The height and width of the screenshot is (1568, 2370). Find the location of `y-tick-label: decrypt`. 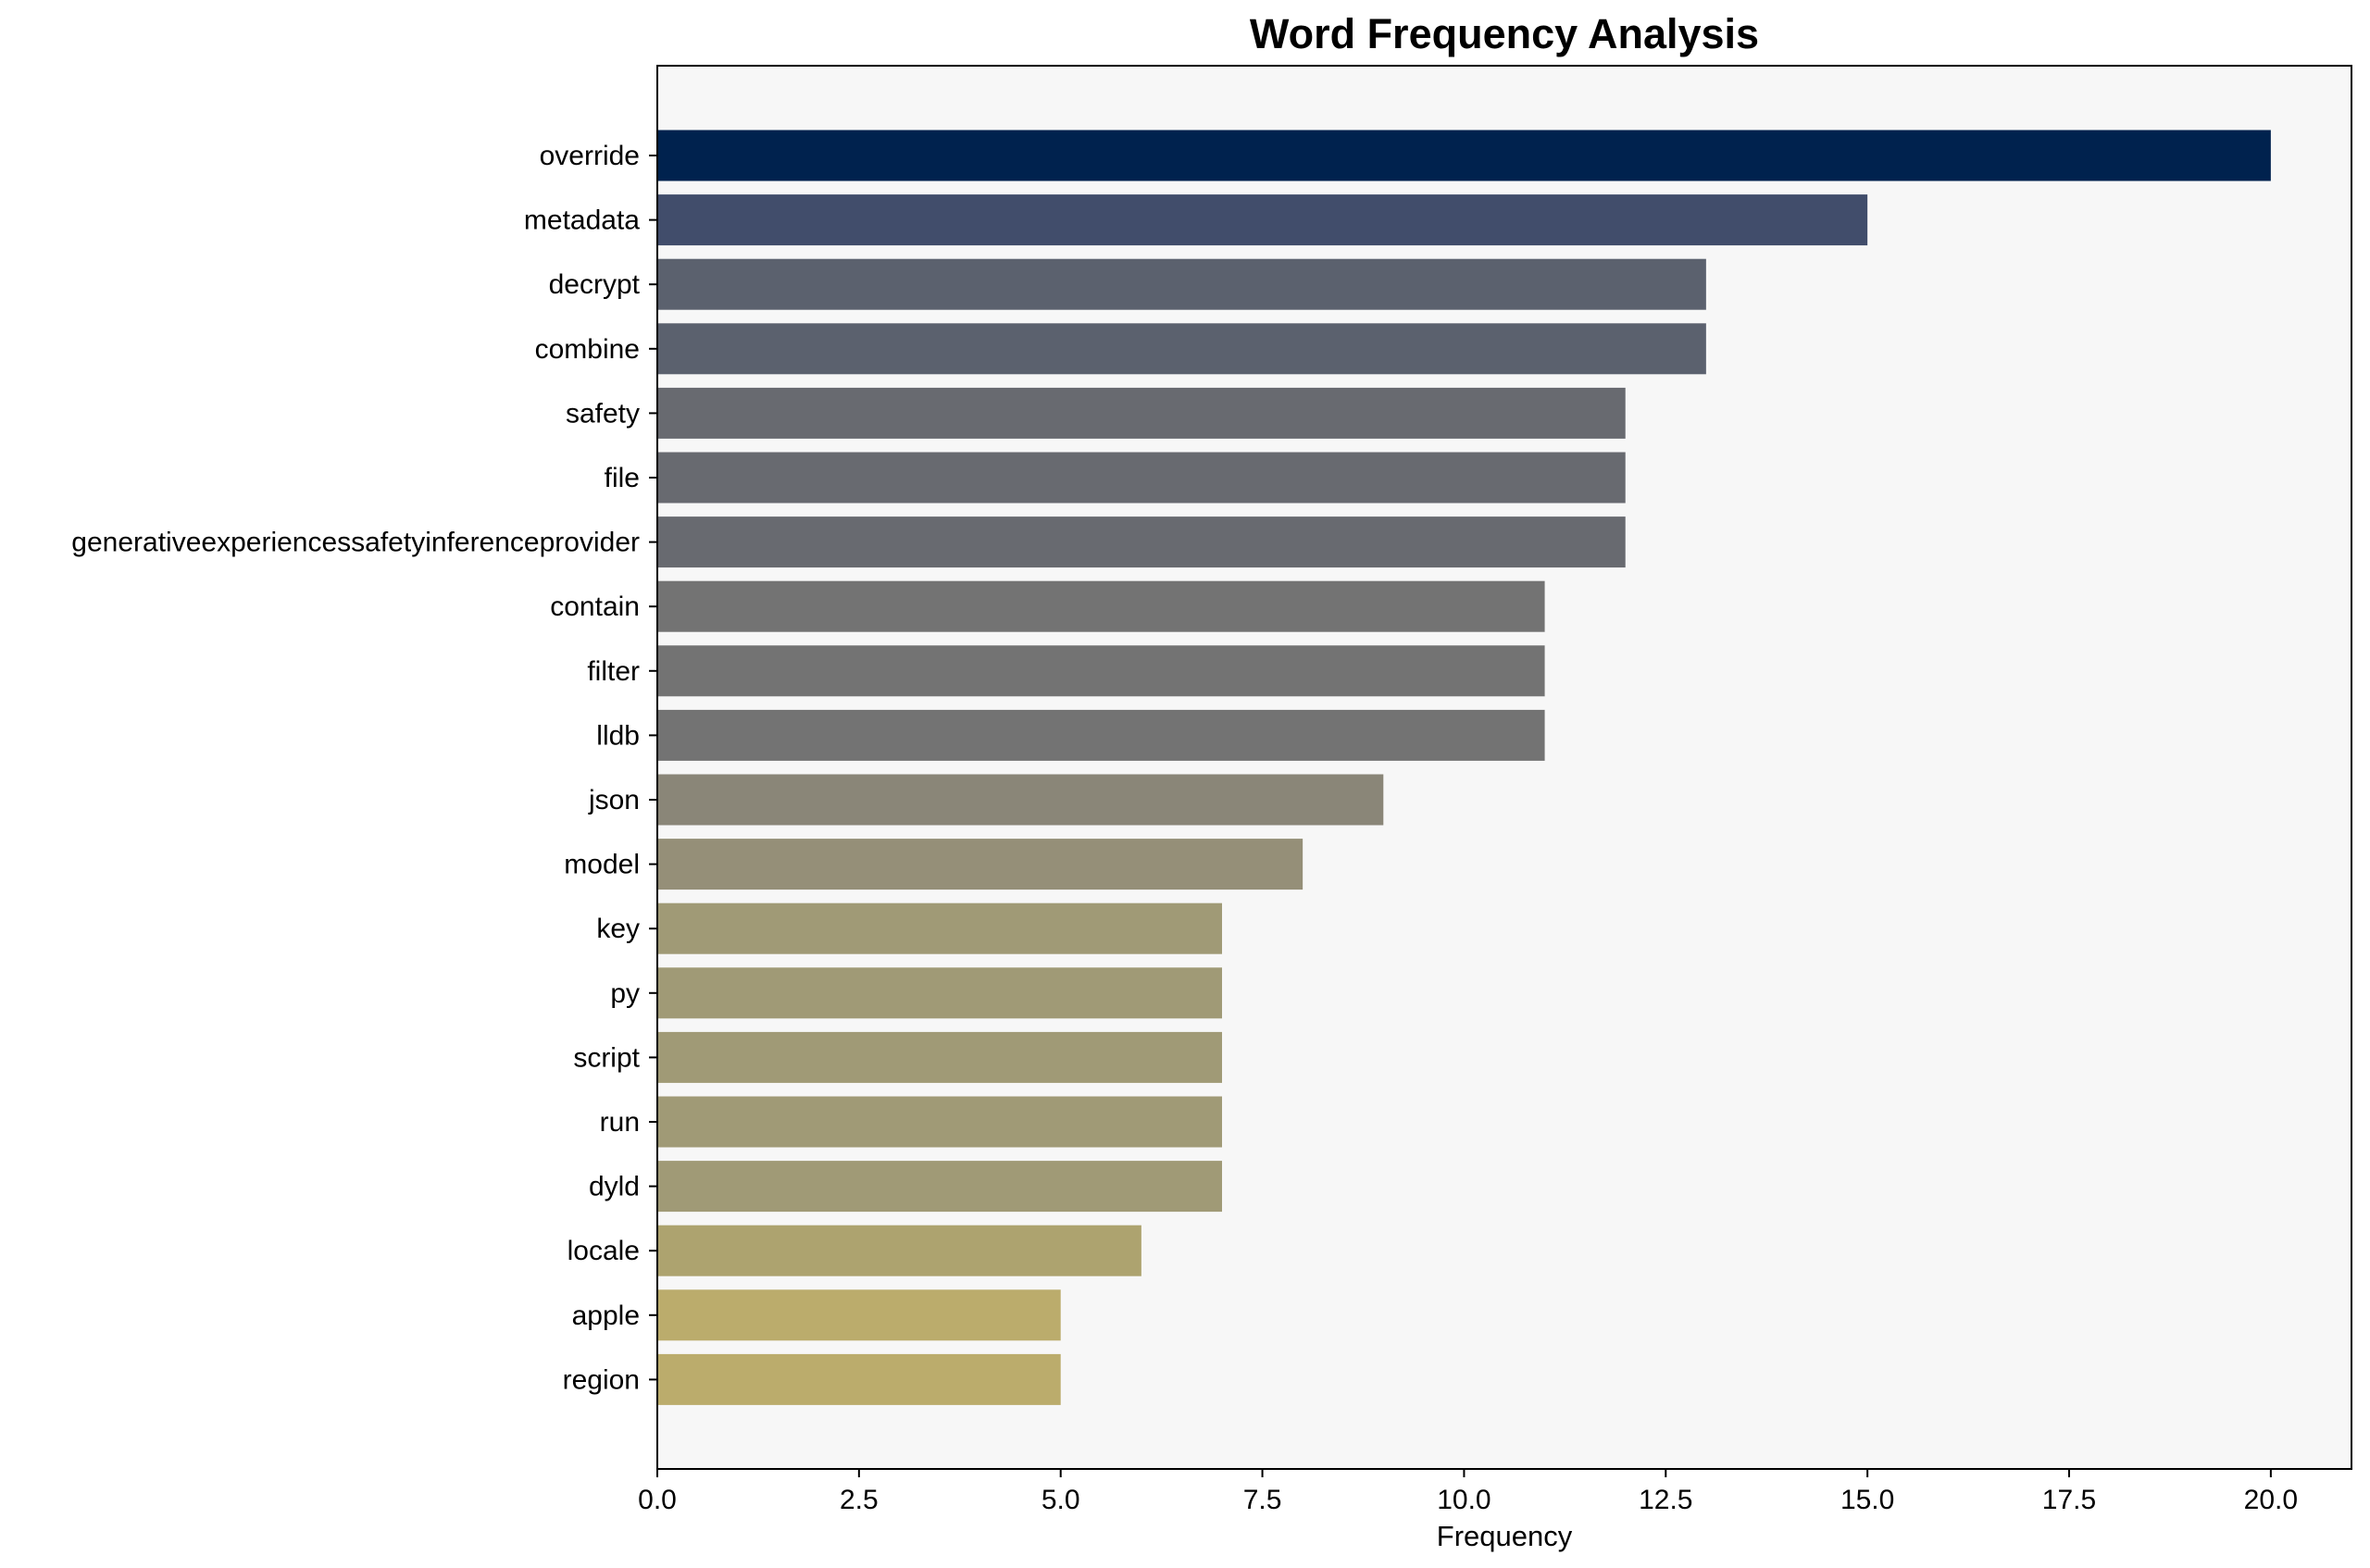

y-tick-label: decrypt is located at coordinates (595, 284).